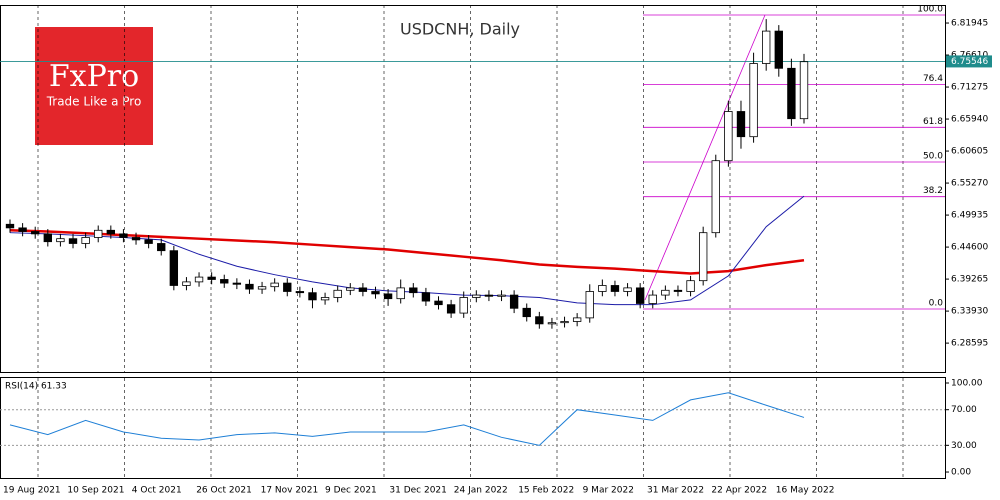 This screenshot has width=1000, height=500. Describe the element at coordinates (407, 419) in the screenshot. I see `rsi-line` at that location.